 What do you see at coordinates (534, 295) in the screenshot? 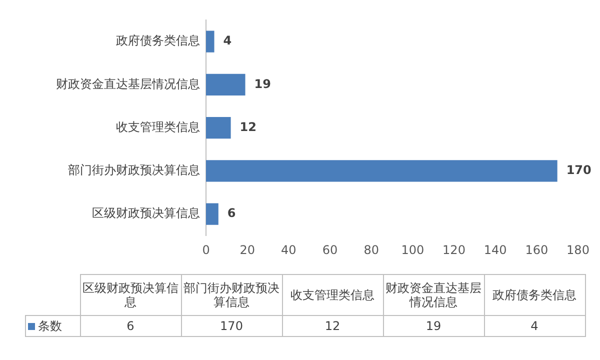
I see `category-label: 政府债务类信息` at bounding box center [534, 295].